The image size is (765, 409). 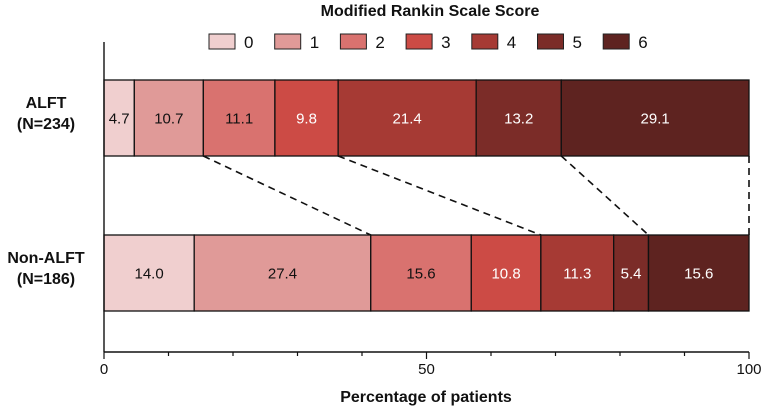 I want to click on data-label-0-3: 9.8, so click(x=306, y=119).